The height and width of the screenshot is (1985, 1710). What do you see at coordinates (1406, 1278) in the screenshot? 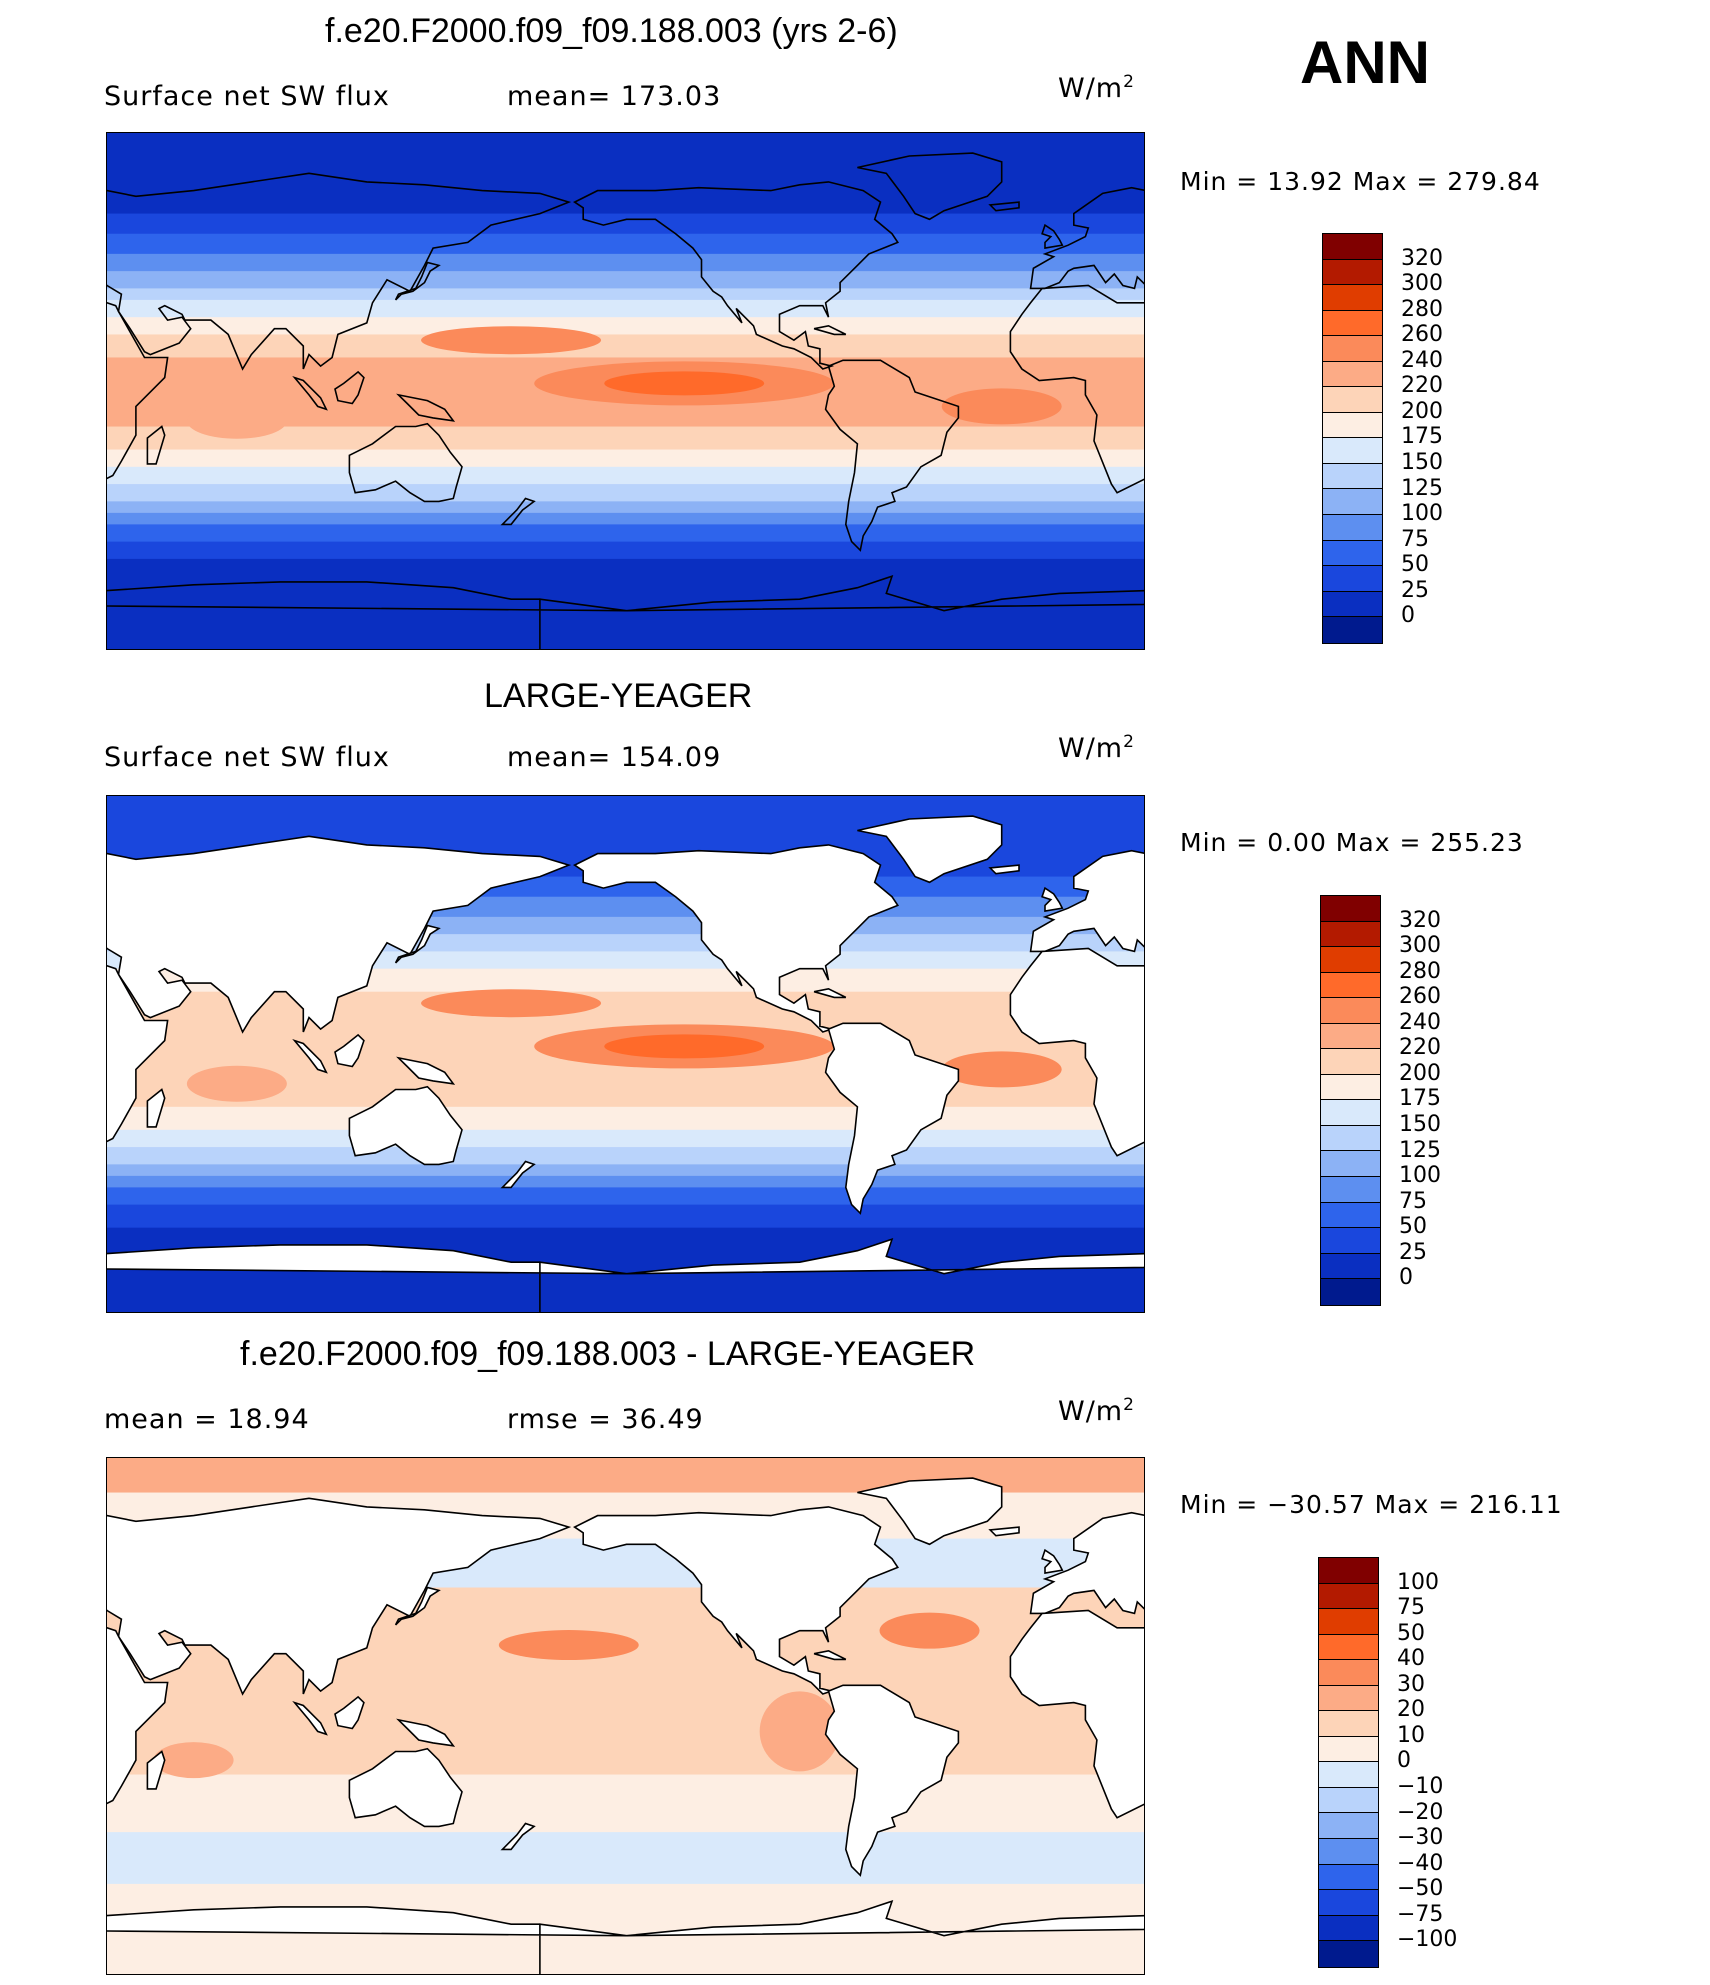
I see `colorbar-tick-label: 0` at bounding box center [1406, 1278].